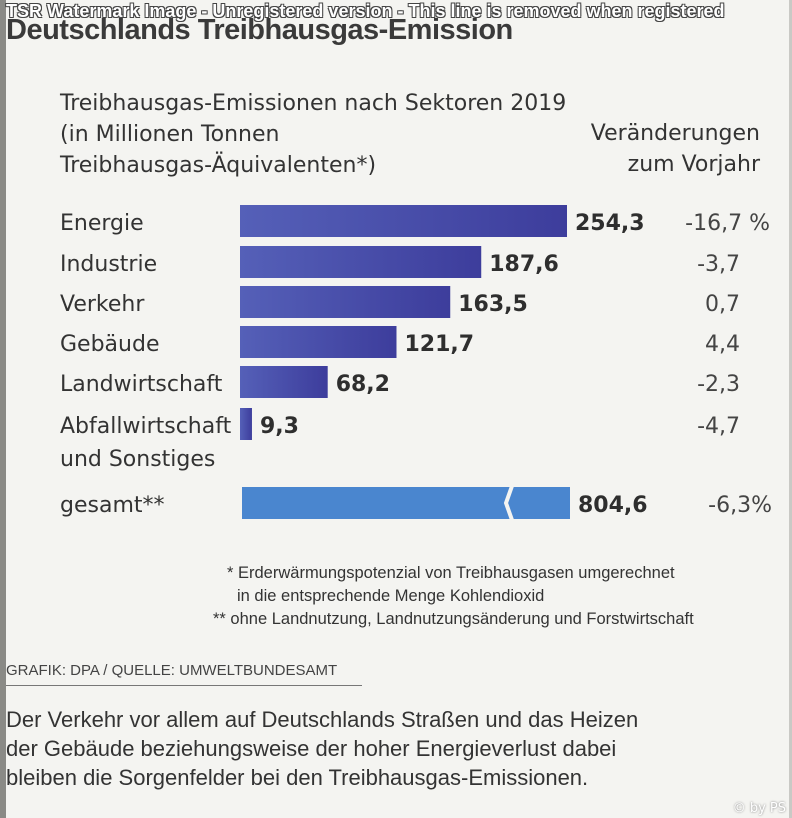  Describe the element at coordinates (279, 426) in the screenshot. I see `value-label: 9,3` at that location.